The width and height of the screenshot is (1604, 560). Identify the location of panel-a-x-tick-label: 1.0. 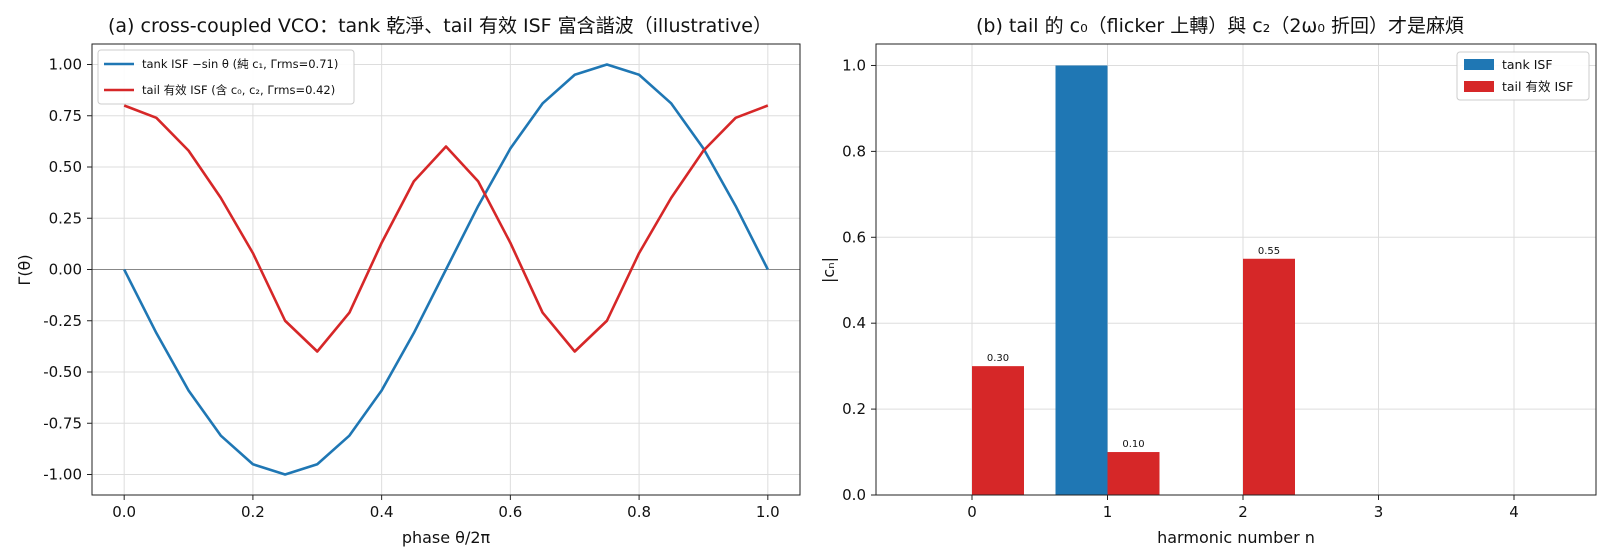
(768, 512).